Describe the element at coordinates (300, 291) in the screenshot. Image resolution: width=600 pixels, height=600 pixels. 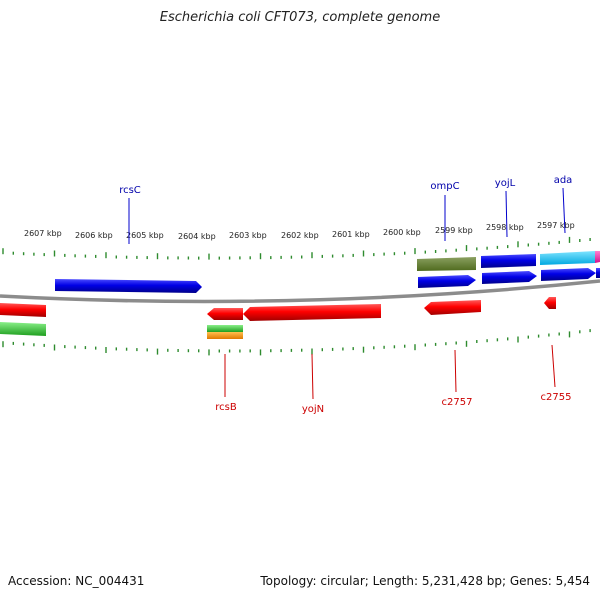
I see `genome-backbone` at that location.